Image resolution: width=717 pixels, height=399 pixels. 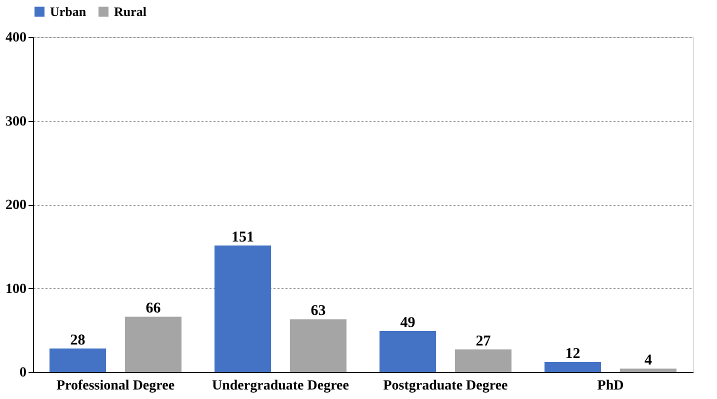 What do you see at coordinates (445, 386) in the screenshot?
I see `x-tick-label: Postgraduate Degree` at bounding box center [445, 386].